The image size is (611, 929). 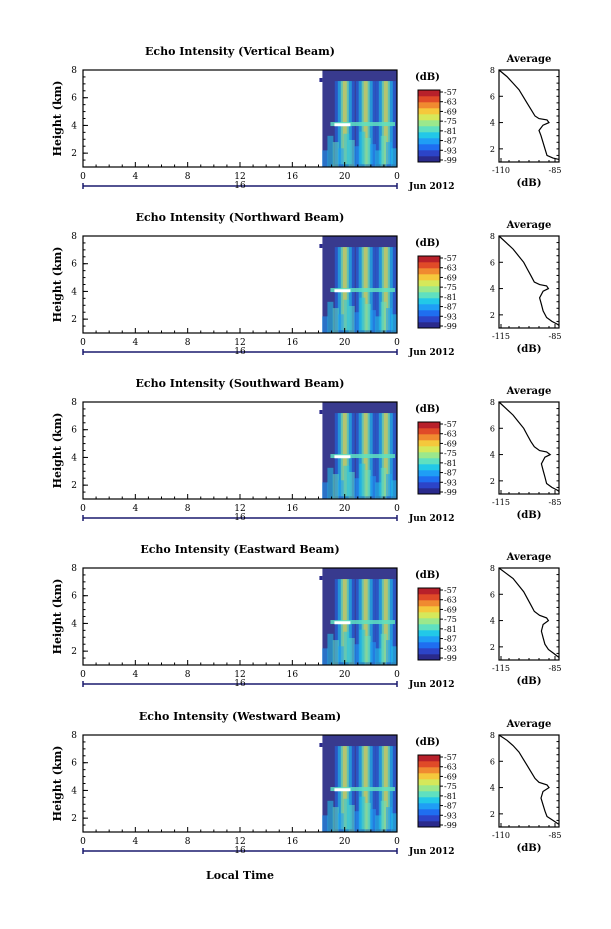 What do you see at coordinates (450, 806) in the screenshot?
I see `colorbar-tick-label: -87` at bounding box center [450, 806].